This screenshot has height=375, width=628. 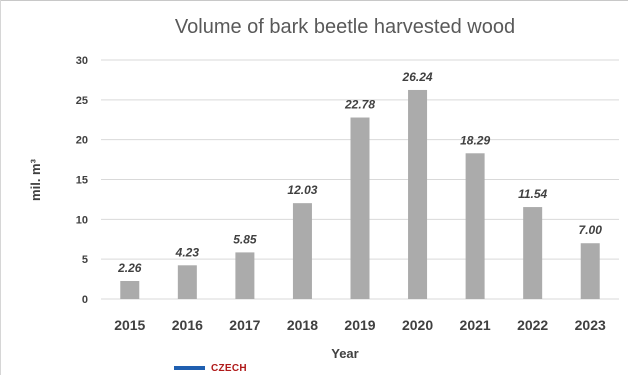 What do you see at coordinates (417, 325) in the screenshot?
I see `x-tick-label-2020: 2020` at bounding box center [417, 325].